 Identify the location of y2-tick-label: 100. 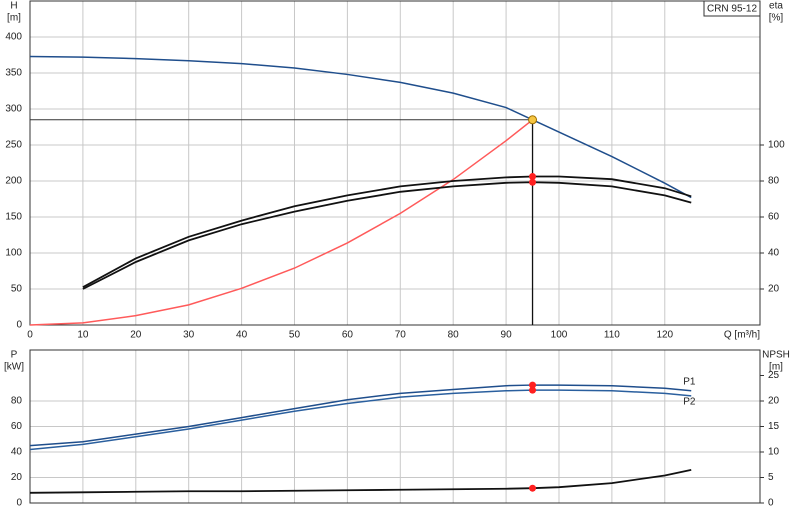
(776, 145).